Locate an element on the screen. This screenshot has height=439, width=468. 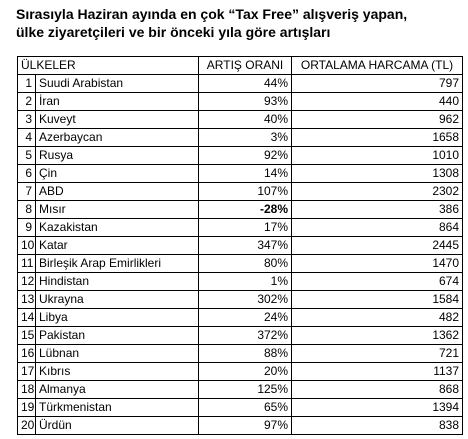
row-number: 6 is located at coordinates (26, 173).